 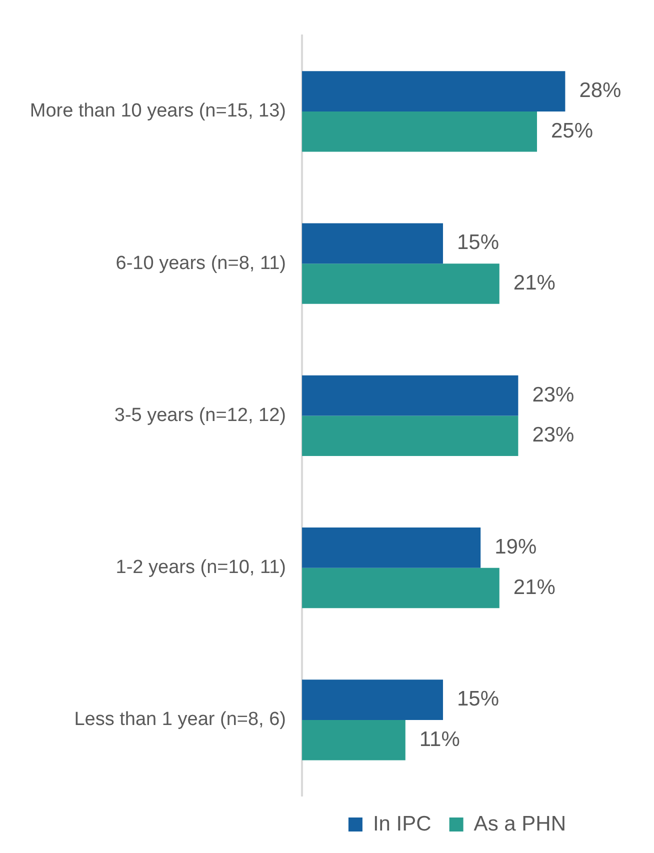 What do you see at coordinates (515, 546) in the screenshot?
I see `data-label: 19%` at bounding box center [515, 546].